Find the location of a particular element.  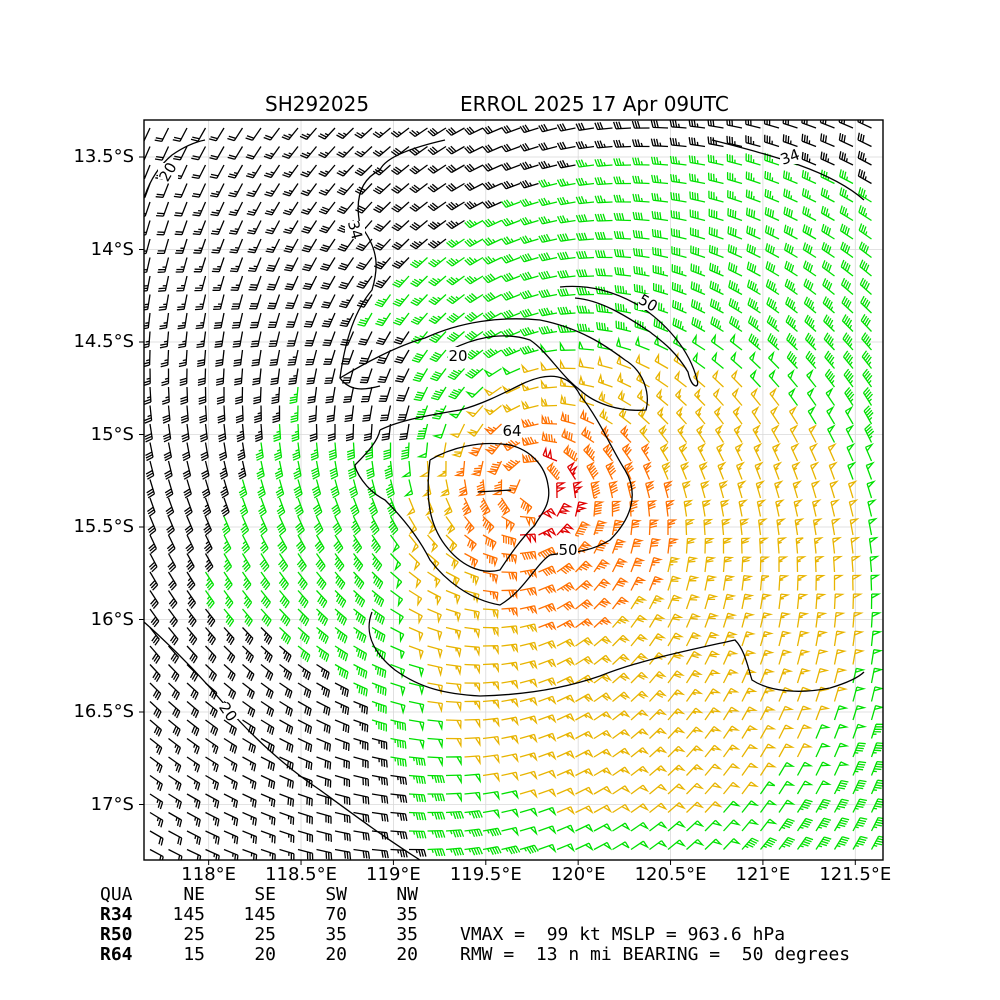

contour-label: 34 is located at coordinates (355, 229).